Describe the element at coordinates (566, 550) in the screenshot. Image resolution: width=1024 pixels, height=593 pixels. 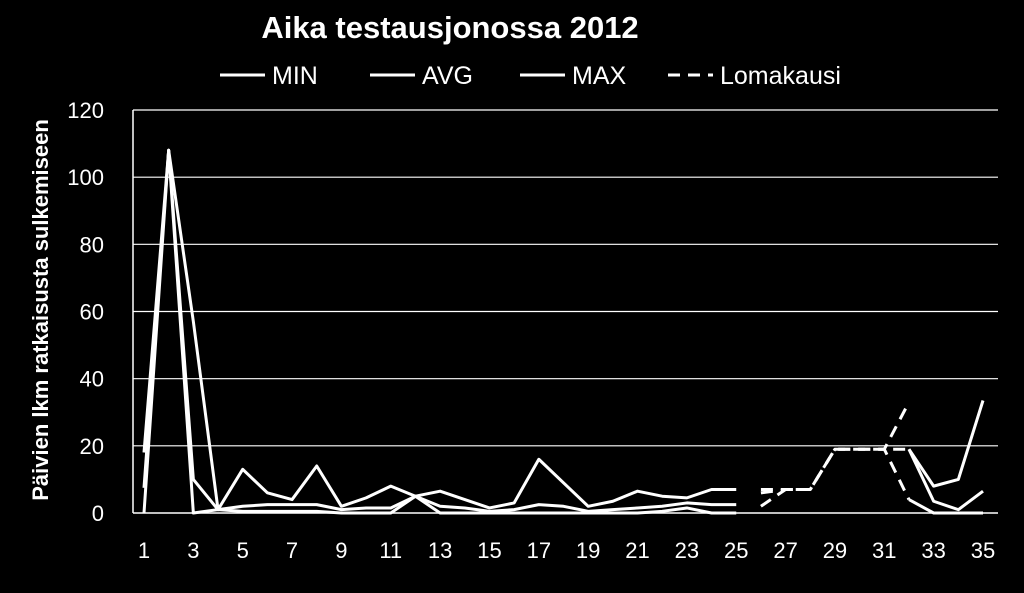
I see `x-axis-ticks: 1 3 5 7 9 11 13 15 17 19 21 23 25 27 29 31 33 35` at that location.